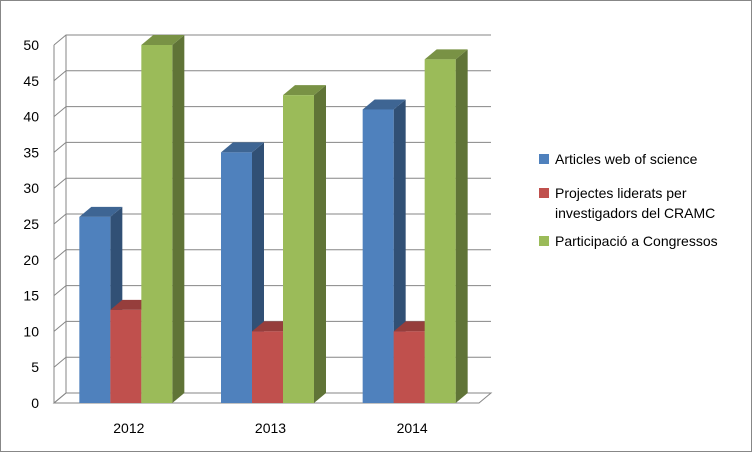 This screenshot has width=752, height=452. I want to click on legend-swatch-projectes, so click(544, 193).